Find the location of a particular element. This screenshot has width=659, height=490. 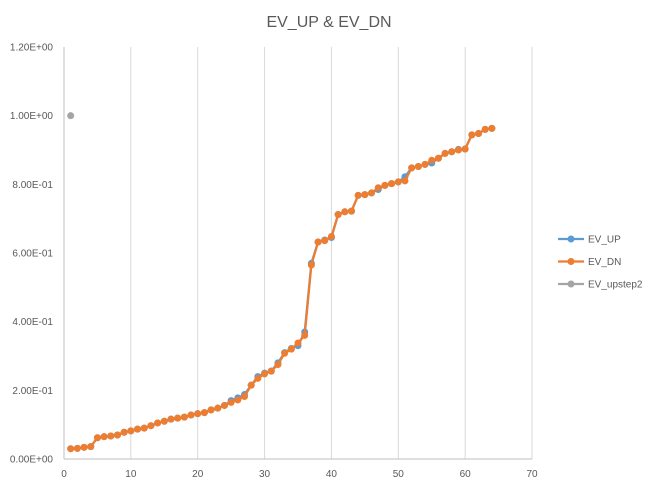

x-tick-label: 40 is located at coordinates (332, 474).